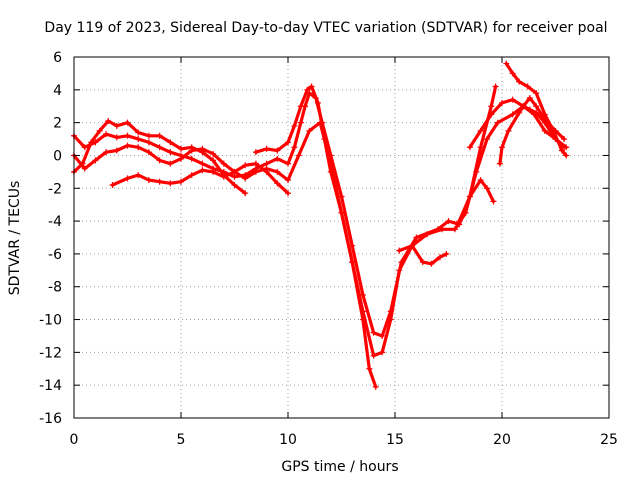 Image resolution: width=640 pixels, height=480 pixels. I want to click on data-series-track-h, so click(532, 131).